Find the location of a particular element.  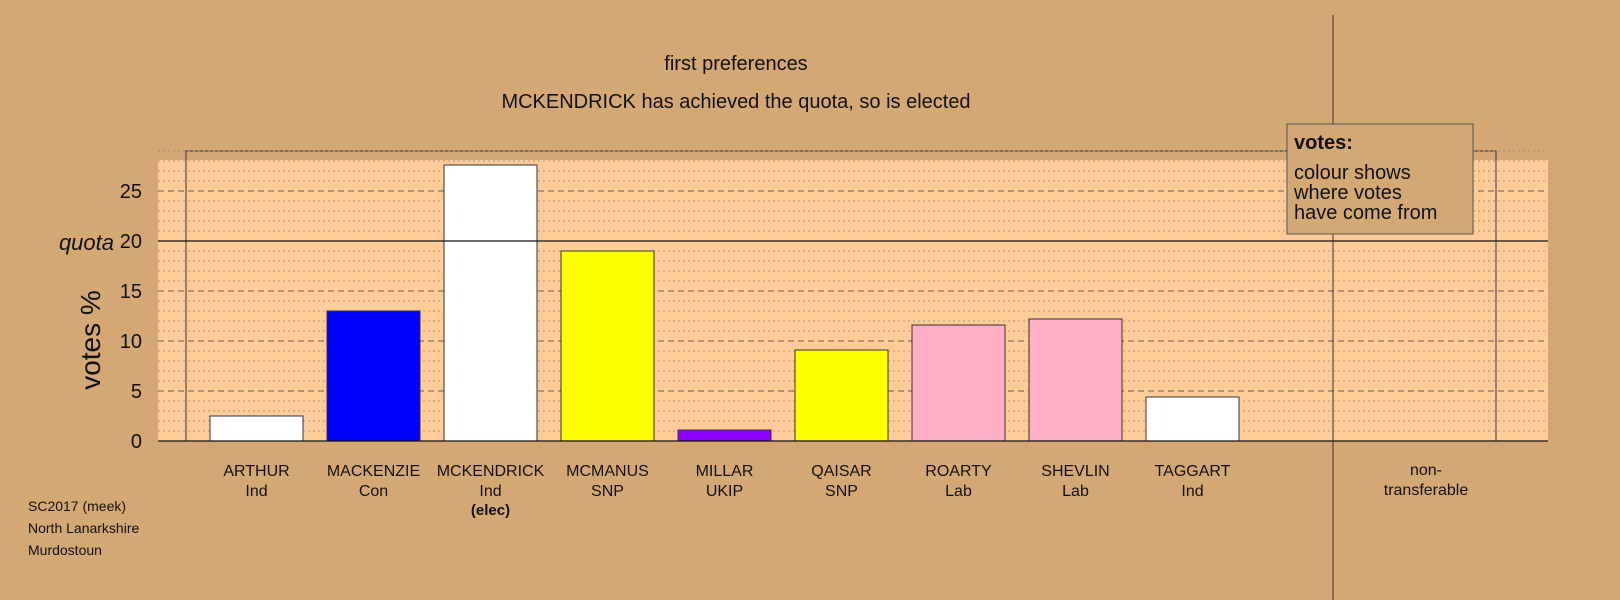

y-tick-label: 15 is located at coordinates (131, 292).